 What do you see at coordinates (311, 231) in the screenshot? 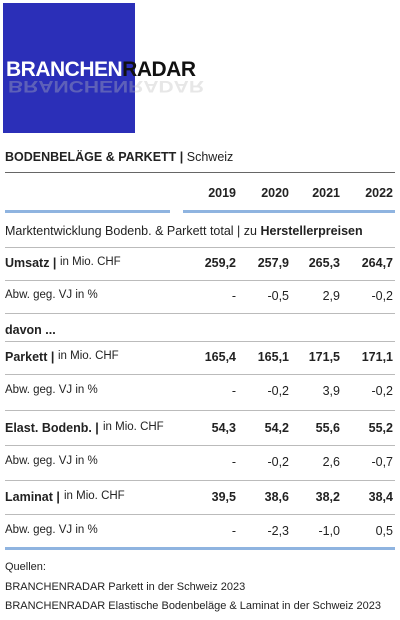
I see `subtitle-bold: Herstellerpreisen` at bounding box center [311, 231].